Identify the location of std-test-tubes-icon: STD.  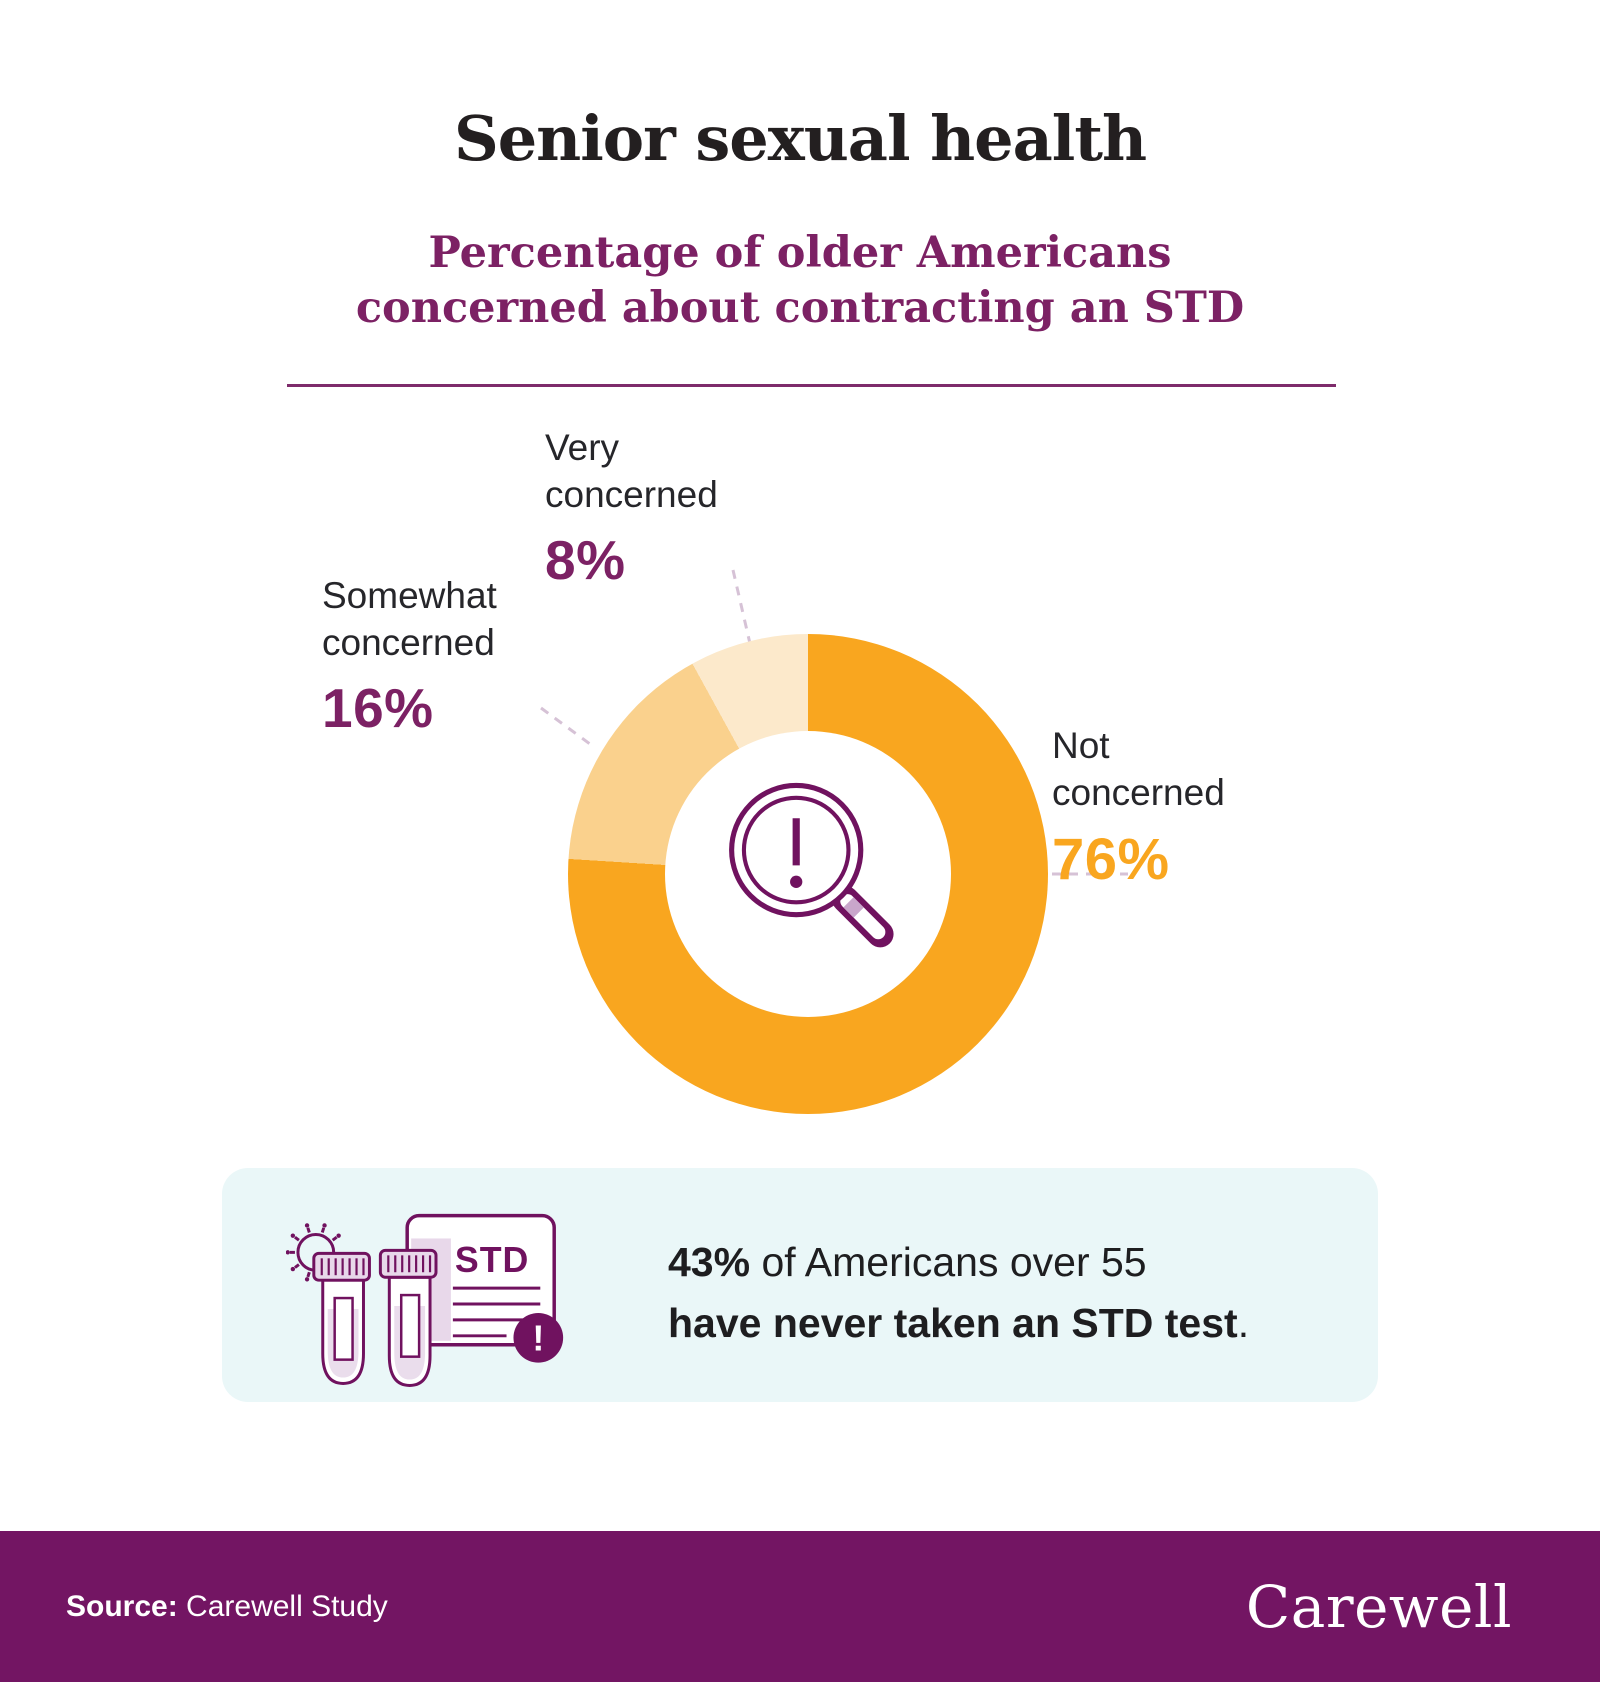
(425, 1300).